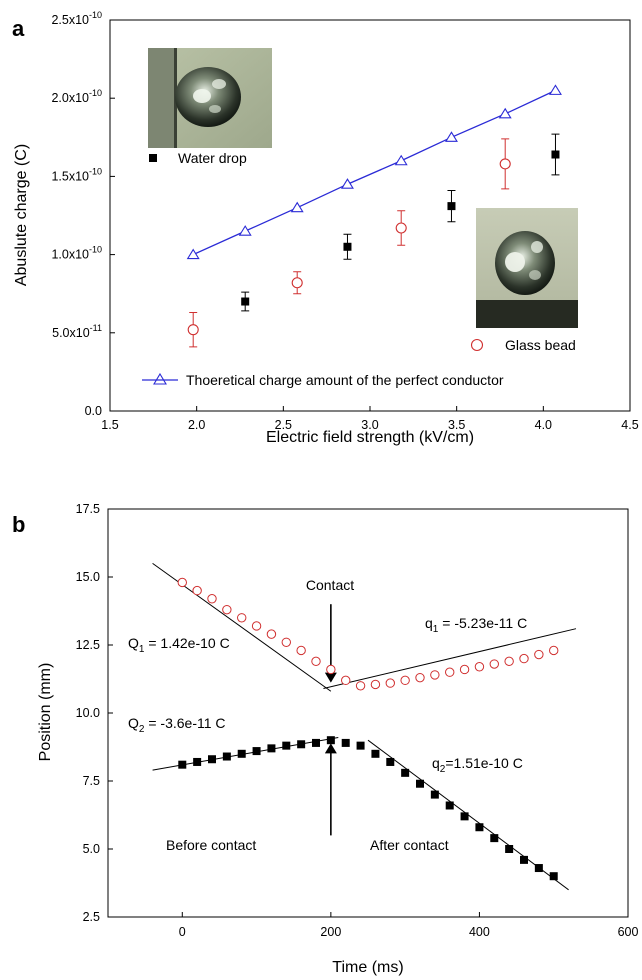 This screenshot has height=980, width=642. I want to click on panel-a-y-tick-label: 2.0x10⁻¹⁰, so click(76, 96).